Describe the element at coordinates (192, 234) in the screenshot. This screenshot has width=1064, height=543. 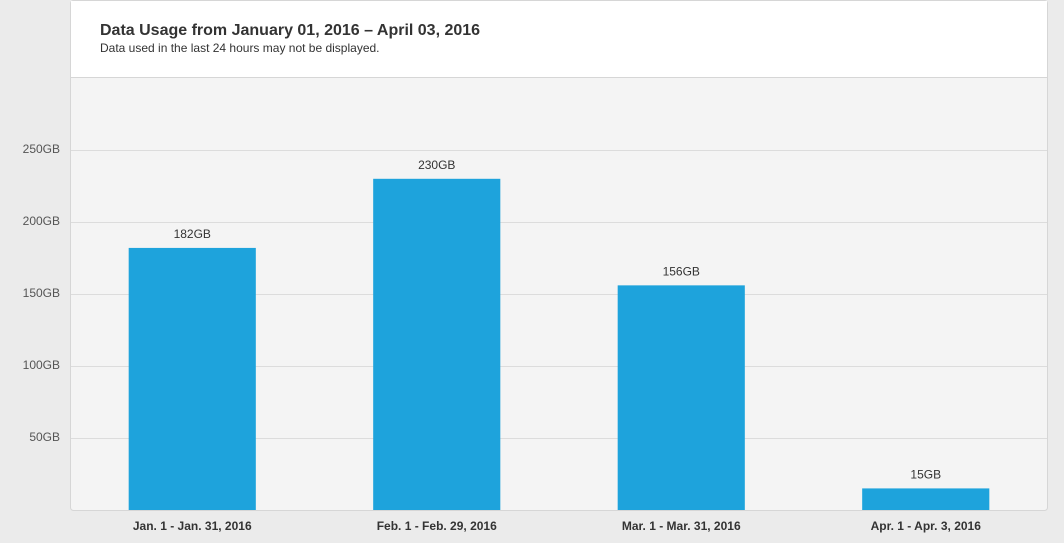
I see `value-label: 182GB` at that location.